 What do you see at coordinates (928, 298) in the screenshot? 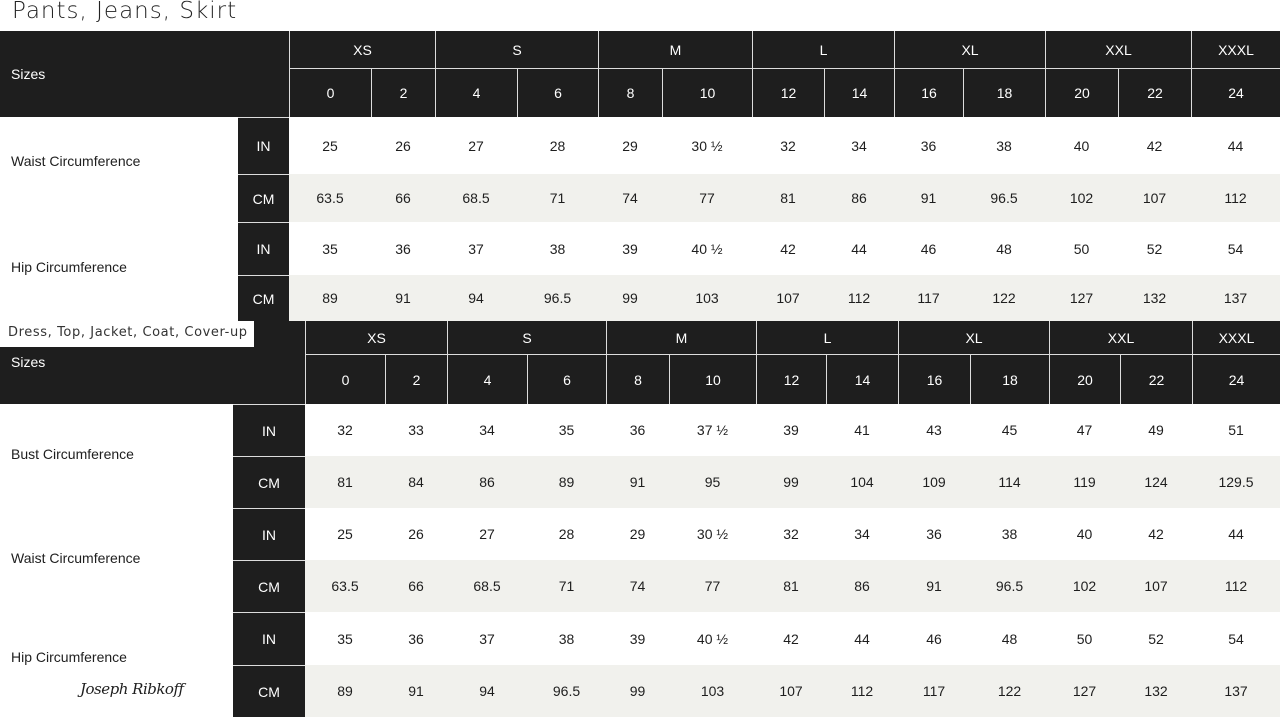
I see `value-cell: 117` at bounding box center [928, 298].